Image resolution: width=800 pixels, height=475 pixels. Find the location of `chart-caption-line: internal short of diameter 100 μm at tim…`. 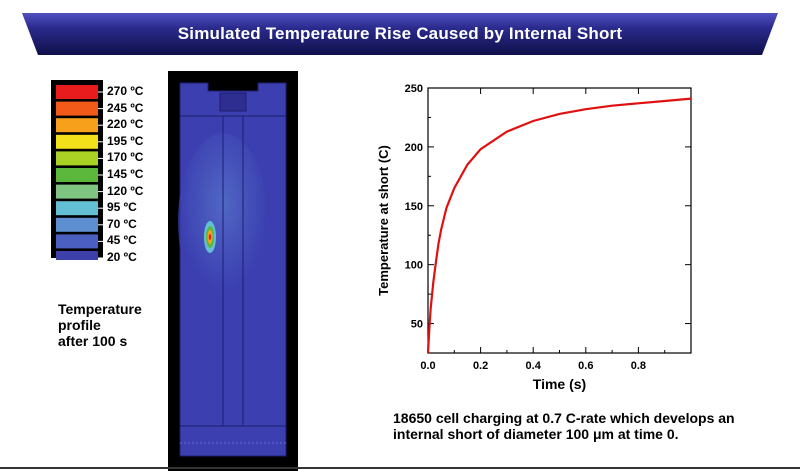

chart-caption-line: internal short of diameter 100 μm at tim… is located at coordinates (536, 434).